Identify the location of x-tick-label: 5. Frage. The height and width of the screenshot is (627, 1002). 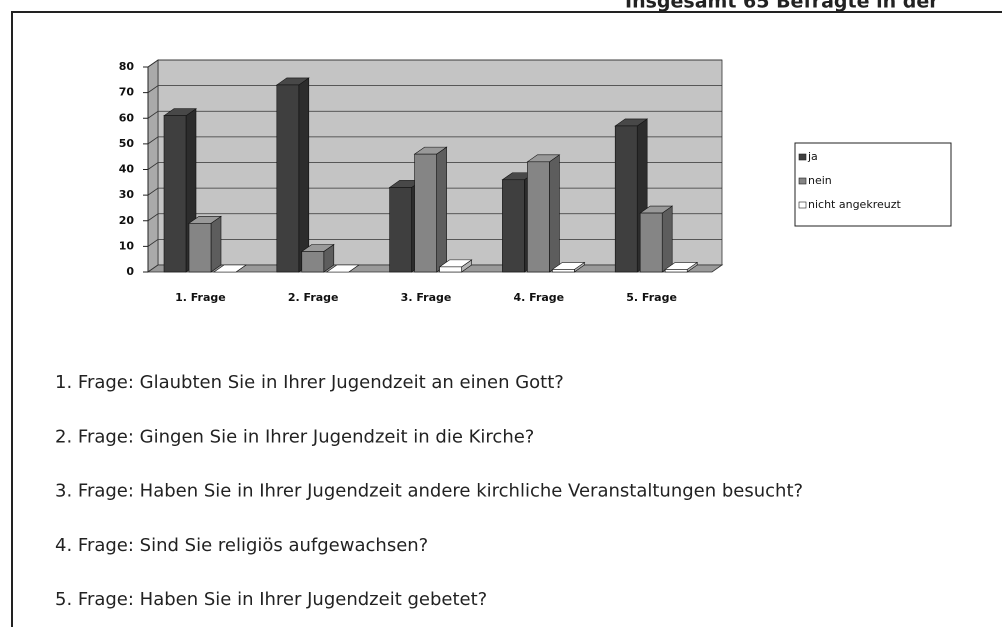
(651, 297).